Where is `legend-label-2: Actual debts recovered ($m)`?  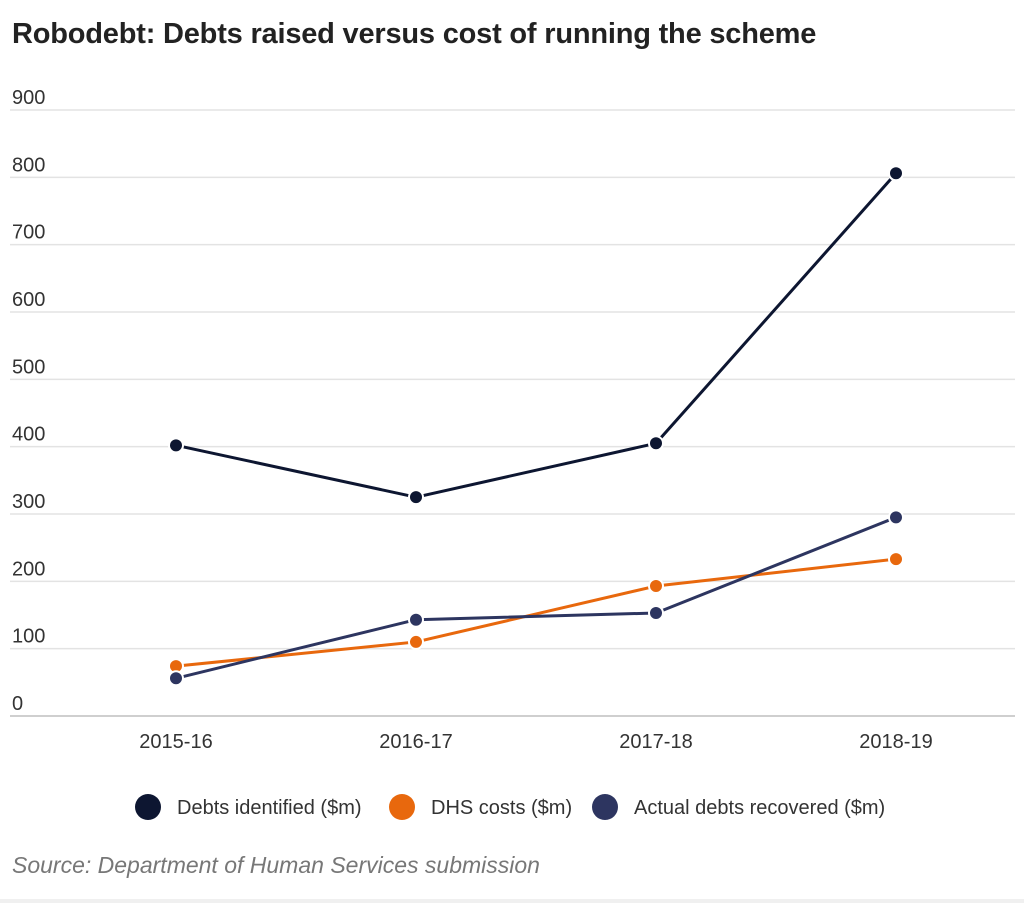
legend-label-2: Actual debts recovered ($m) is located at coordinates (759, 808).